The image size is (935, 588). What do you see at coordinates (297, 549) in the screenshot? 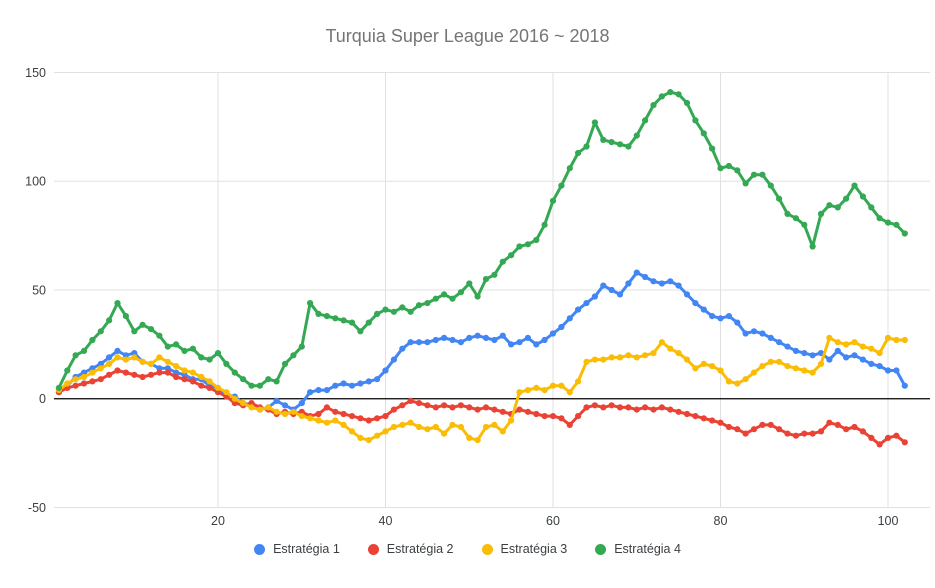
I see `legend-item-1: Estratégia 1` at bounding box center [297, 549].